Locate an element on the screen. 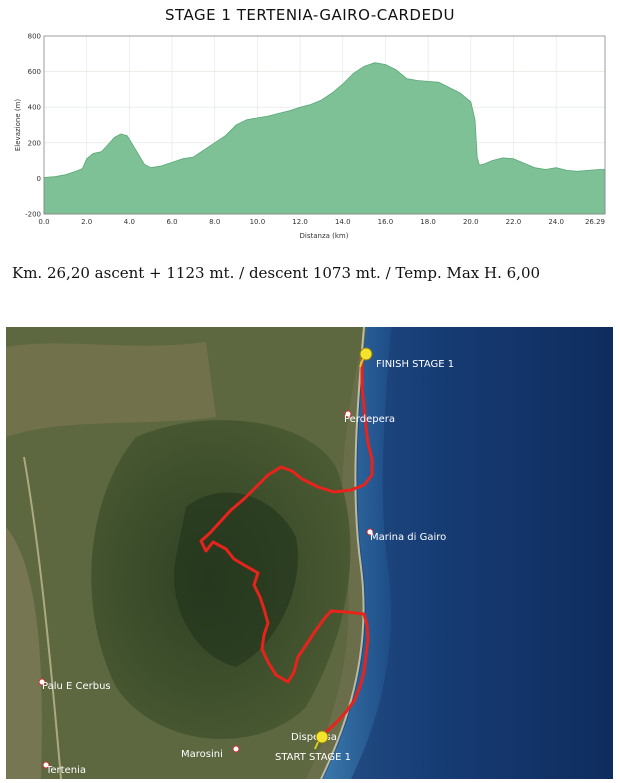  y-tick-label: 0 is located at coordinates (39, 179).